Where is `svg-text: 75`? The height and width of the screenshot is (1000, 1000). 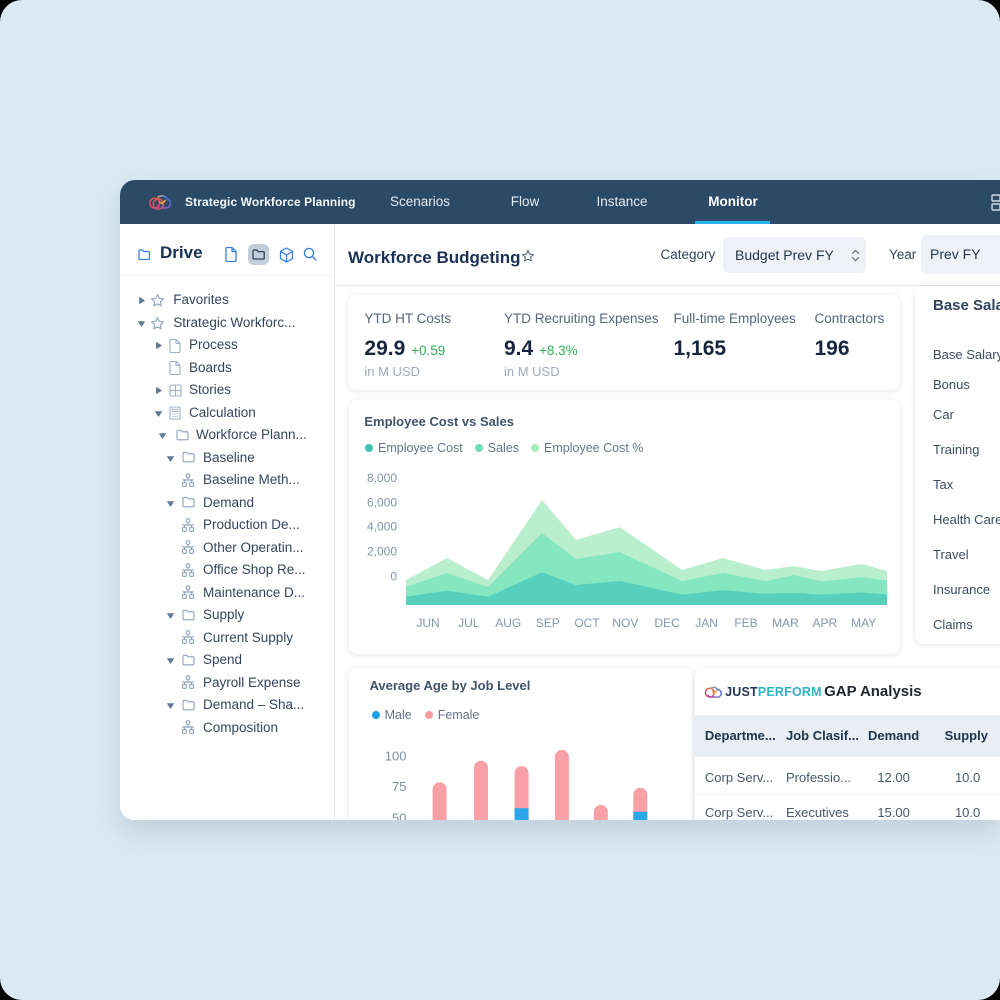 svg-text: 75 is located at coordinates (399, 786).